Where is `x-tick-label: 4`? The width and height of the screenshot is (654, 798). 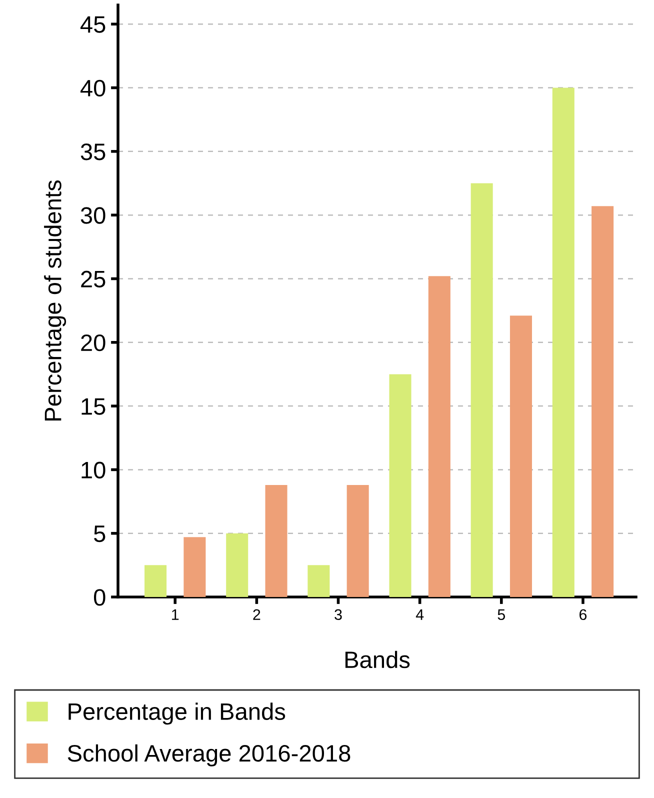
x-tick-label: 4 is located at coordinates (420, 614).